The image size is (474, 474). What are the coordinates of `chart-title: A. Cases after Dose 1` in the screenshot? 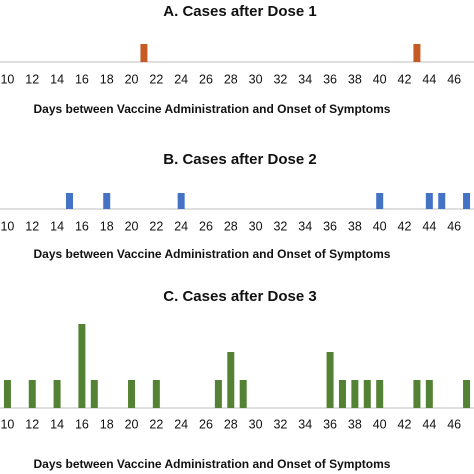 It's located at (239, 11).